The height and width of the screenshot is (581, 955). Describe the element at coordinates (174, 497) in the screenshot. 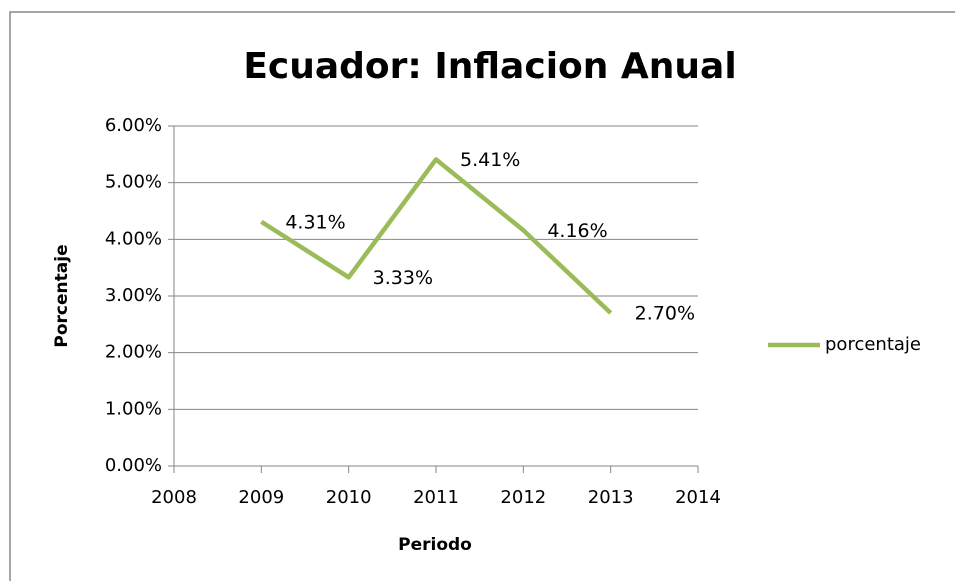

I see `x-tick-label: 2008` at that location.